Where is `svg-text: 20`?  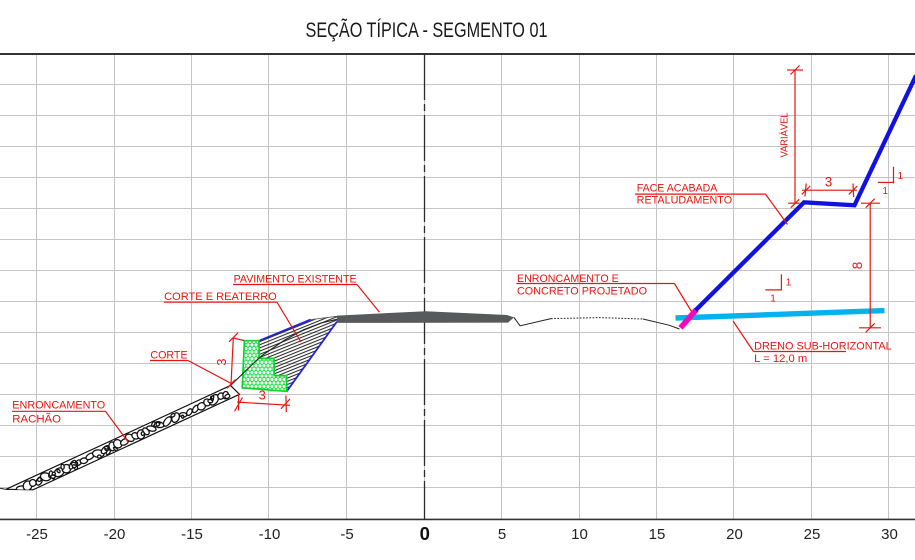 svg-text: 20 is located at coordinates (734, 534).